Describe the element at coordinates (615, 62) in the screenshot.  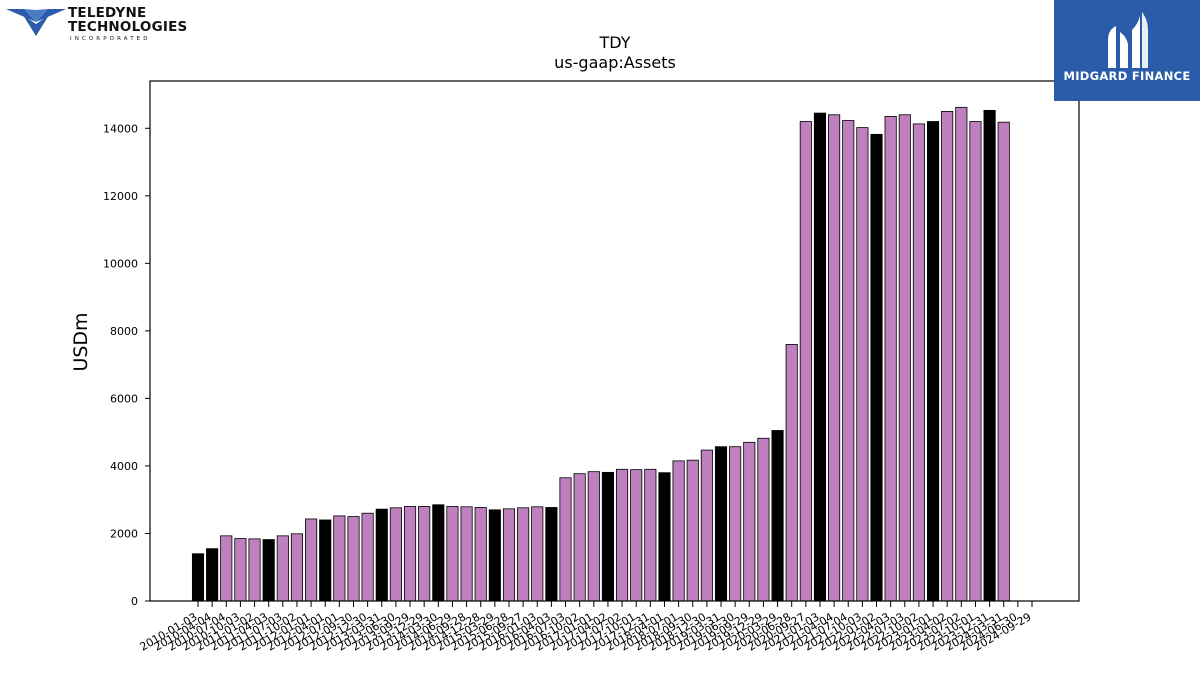
I see `chart-subtitle: us-gaap:Assets` at that location.